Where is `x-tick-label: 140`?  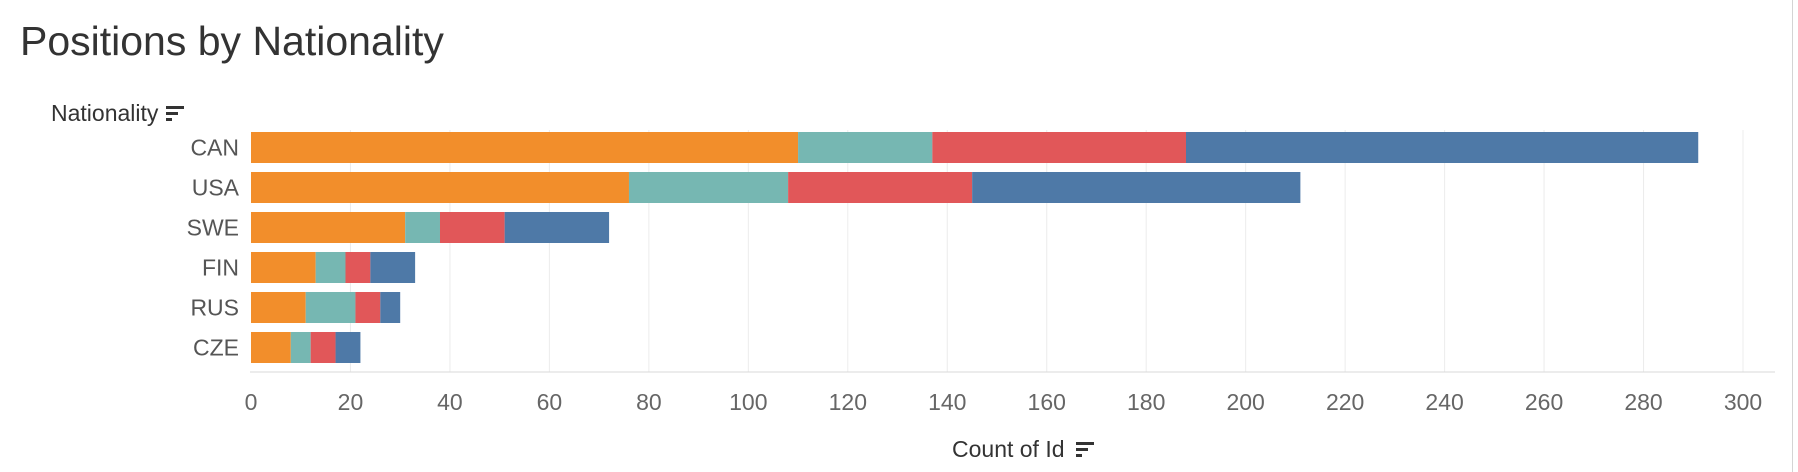 x-tick-label: 140 is located at coordinates (947, 402).